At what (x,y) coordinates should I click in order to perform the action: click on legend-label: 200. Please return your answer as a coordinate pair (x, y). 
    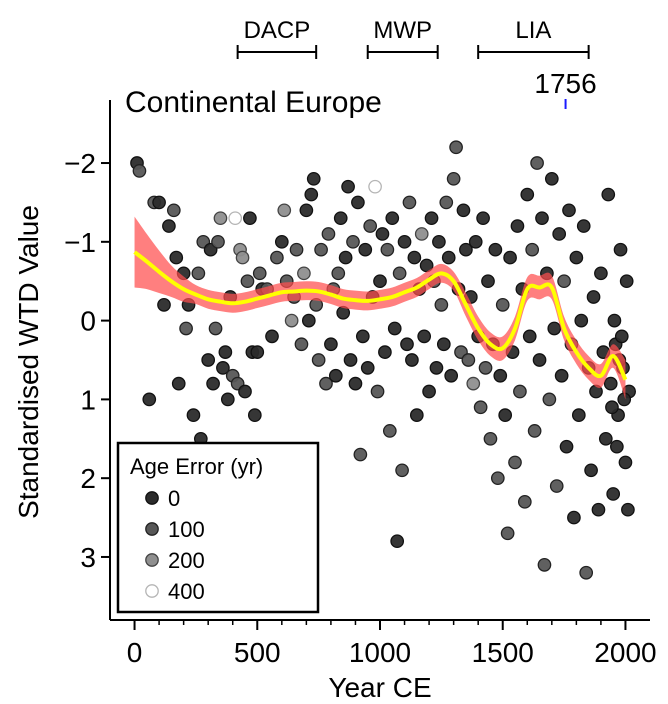
    Looking at the image, I should click on (186, 560).